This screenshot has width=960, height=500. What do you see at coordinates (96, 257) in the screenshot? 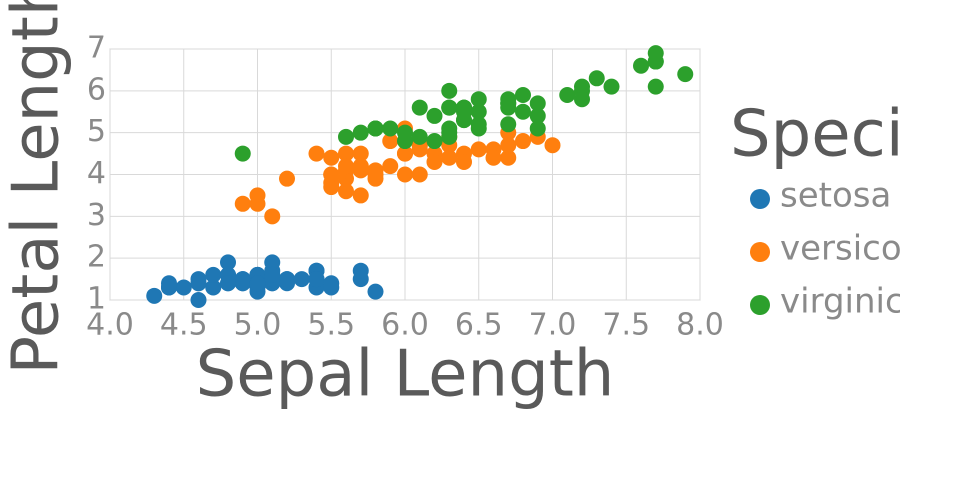
I see `y-tick-label: 2` at bounding box center [96, 257].